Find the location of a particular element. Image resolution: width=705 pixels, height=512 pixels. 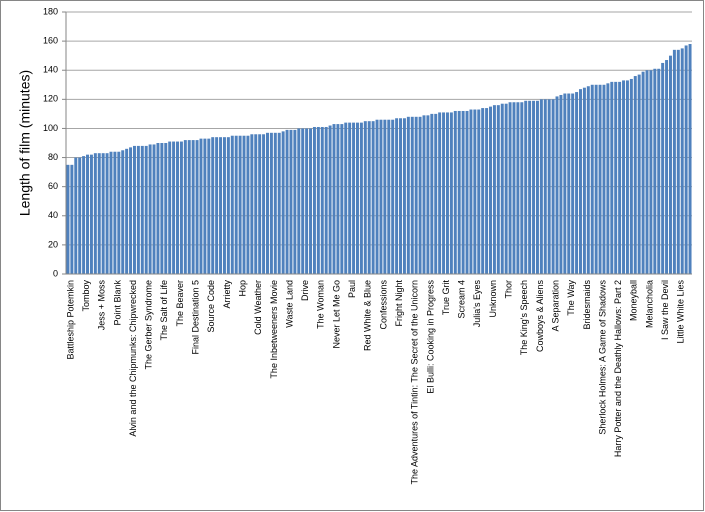

x-tick-label: Never Let Me Go is located at coordinates (336, 314).